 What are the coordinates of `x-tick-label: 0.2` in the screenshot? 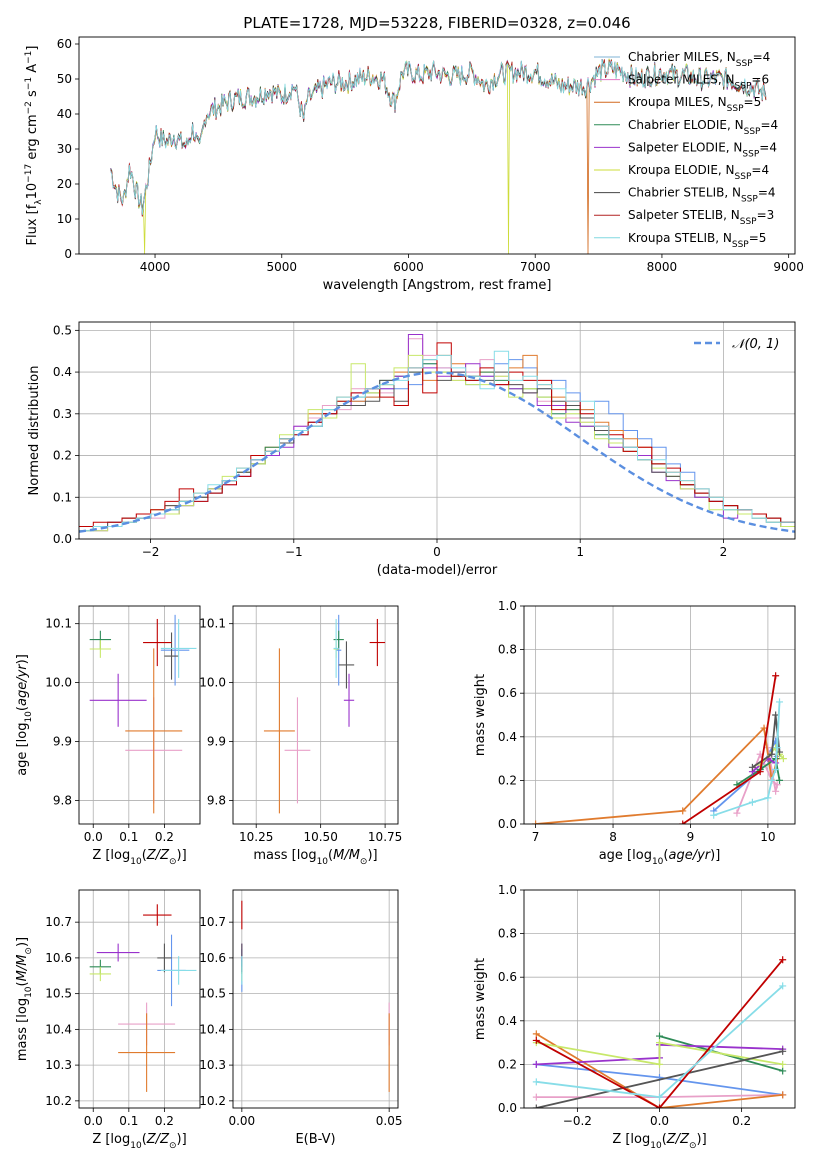 It's located at (164, 1121).